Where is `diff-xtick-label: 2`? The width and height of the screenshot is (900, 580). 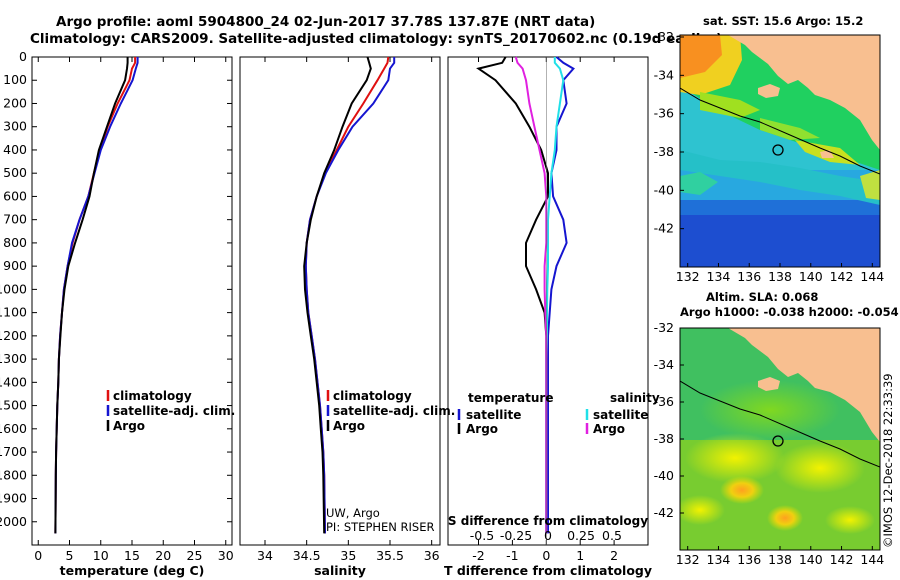 diff-xtick-label: 2 is located at coordinates (614, 555).